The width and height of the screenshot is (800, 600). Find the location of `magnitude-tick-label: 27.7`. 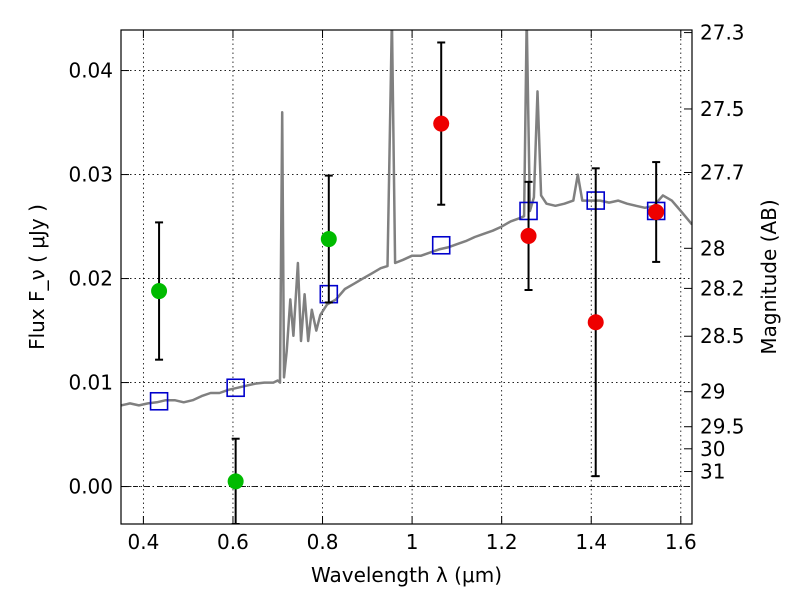

magnitude-tick-label: 27.7 is located at coordinates (722, 172).